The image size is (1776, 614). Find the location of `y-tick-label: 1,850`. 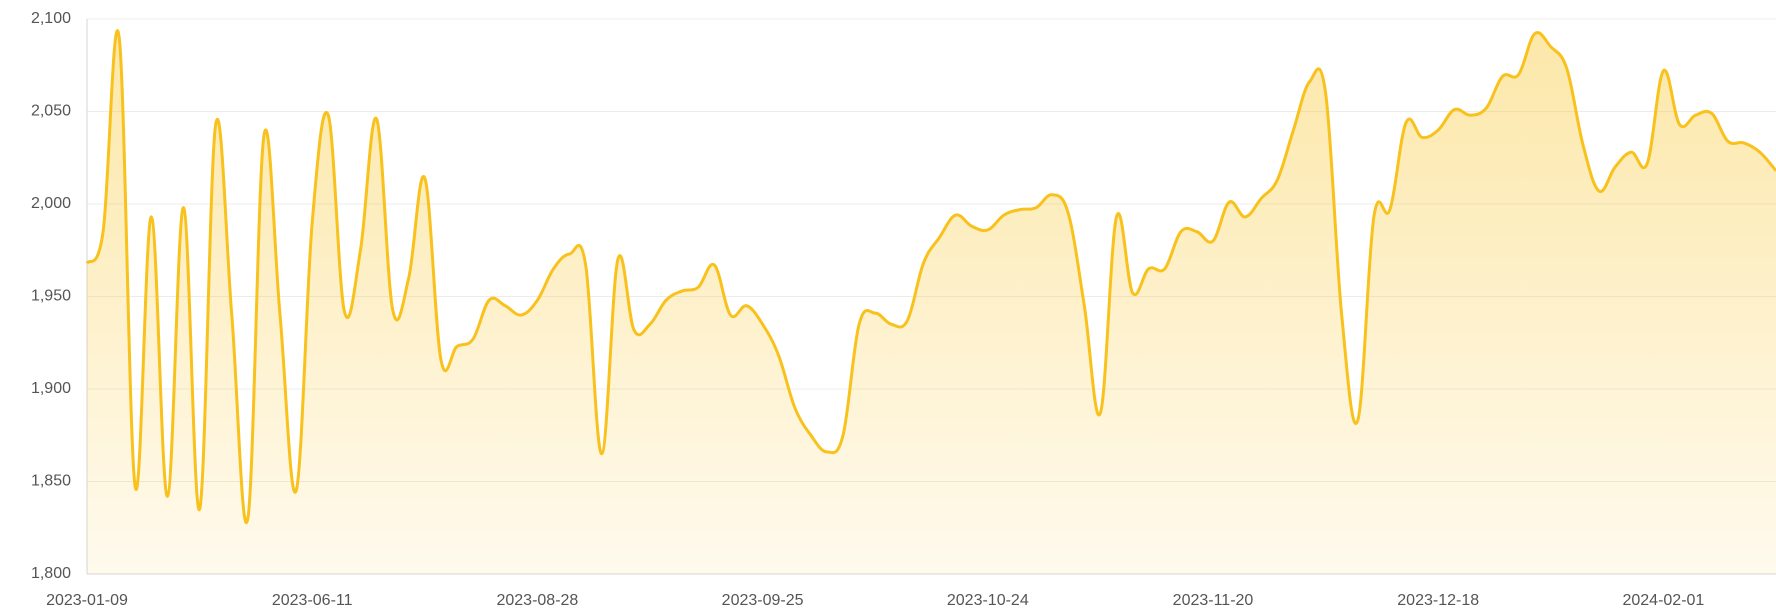

y-tick-label: 1,850 is located at coordinates (51, 481).